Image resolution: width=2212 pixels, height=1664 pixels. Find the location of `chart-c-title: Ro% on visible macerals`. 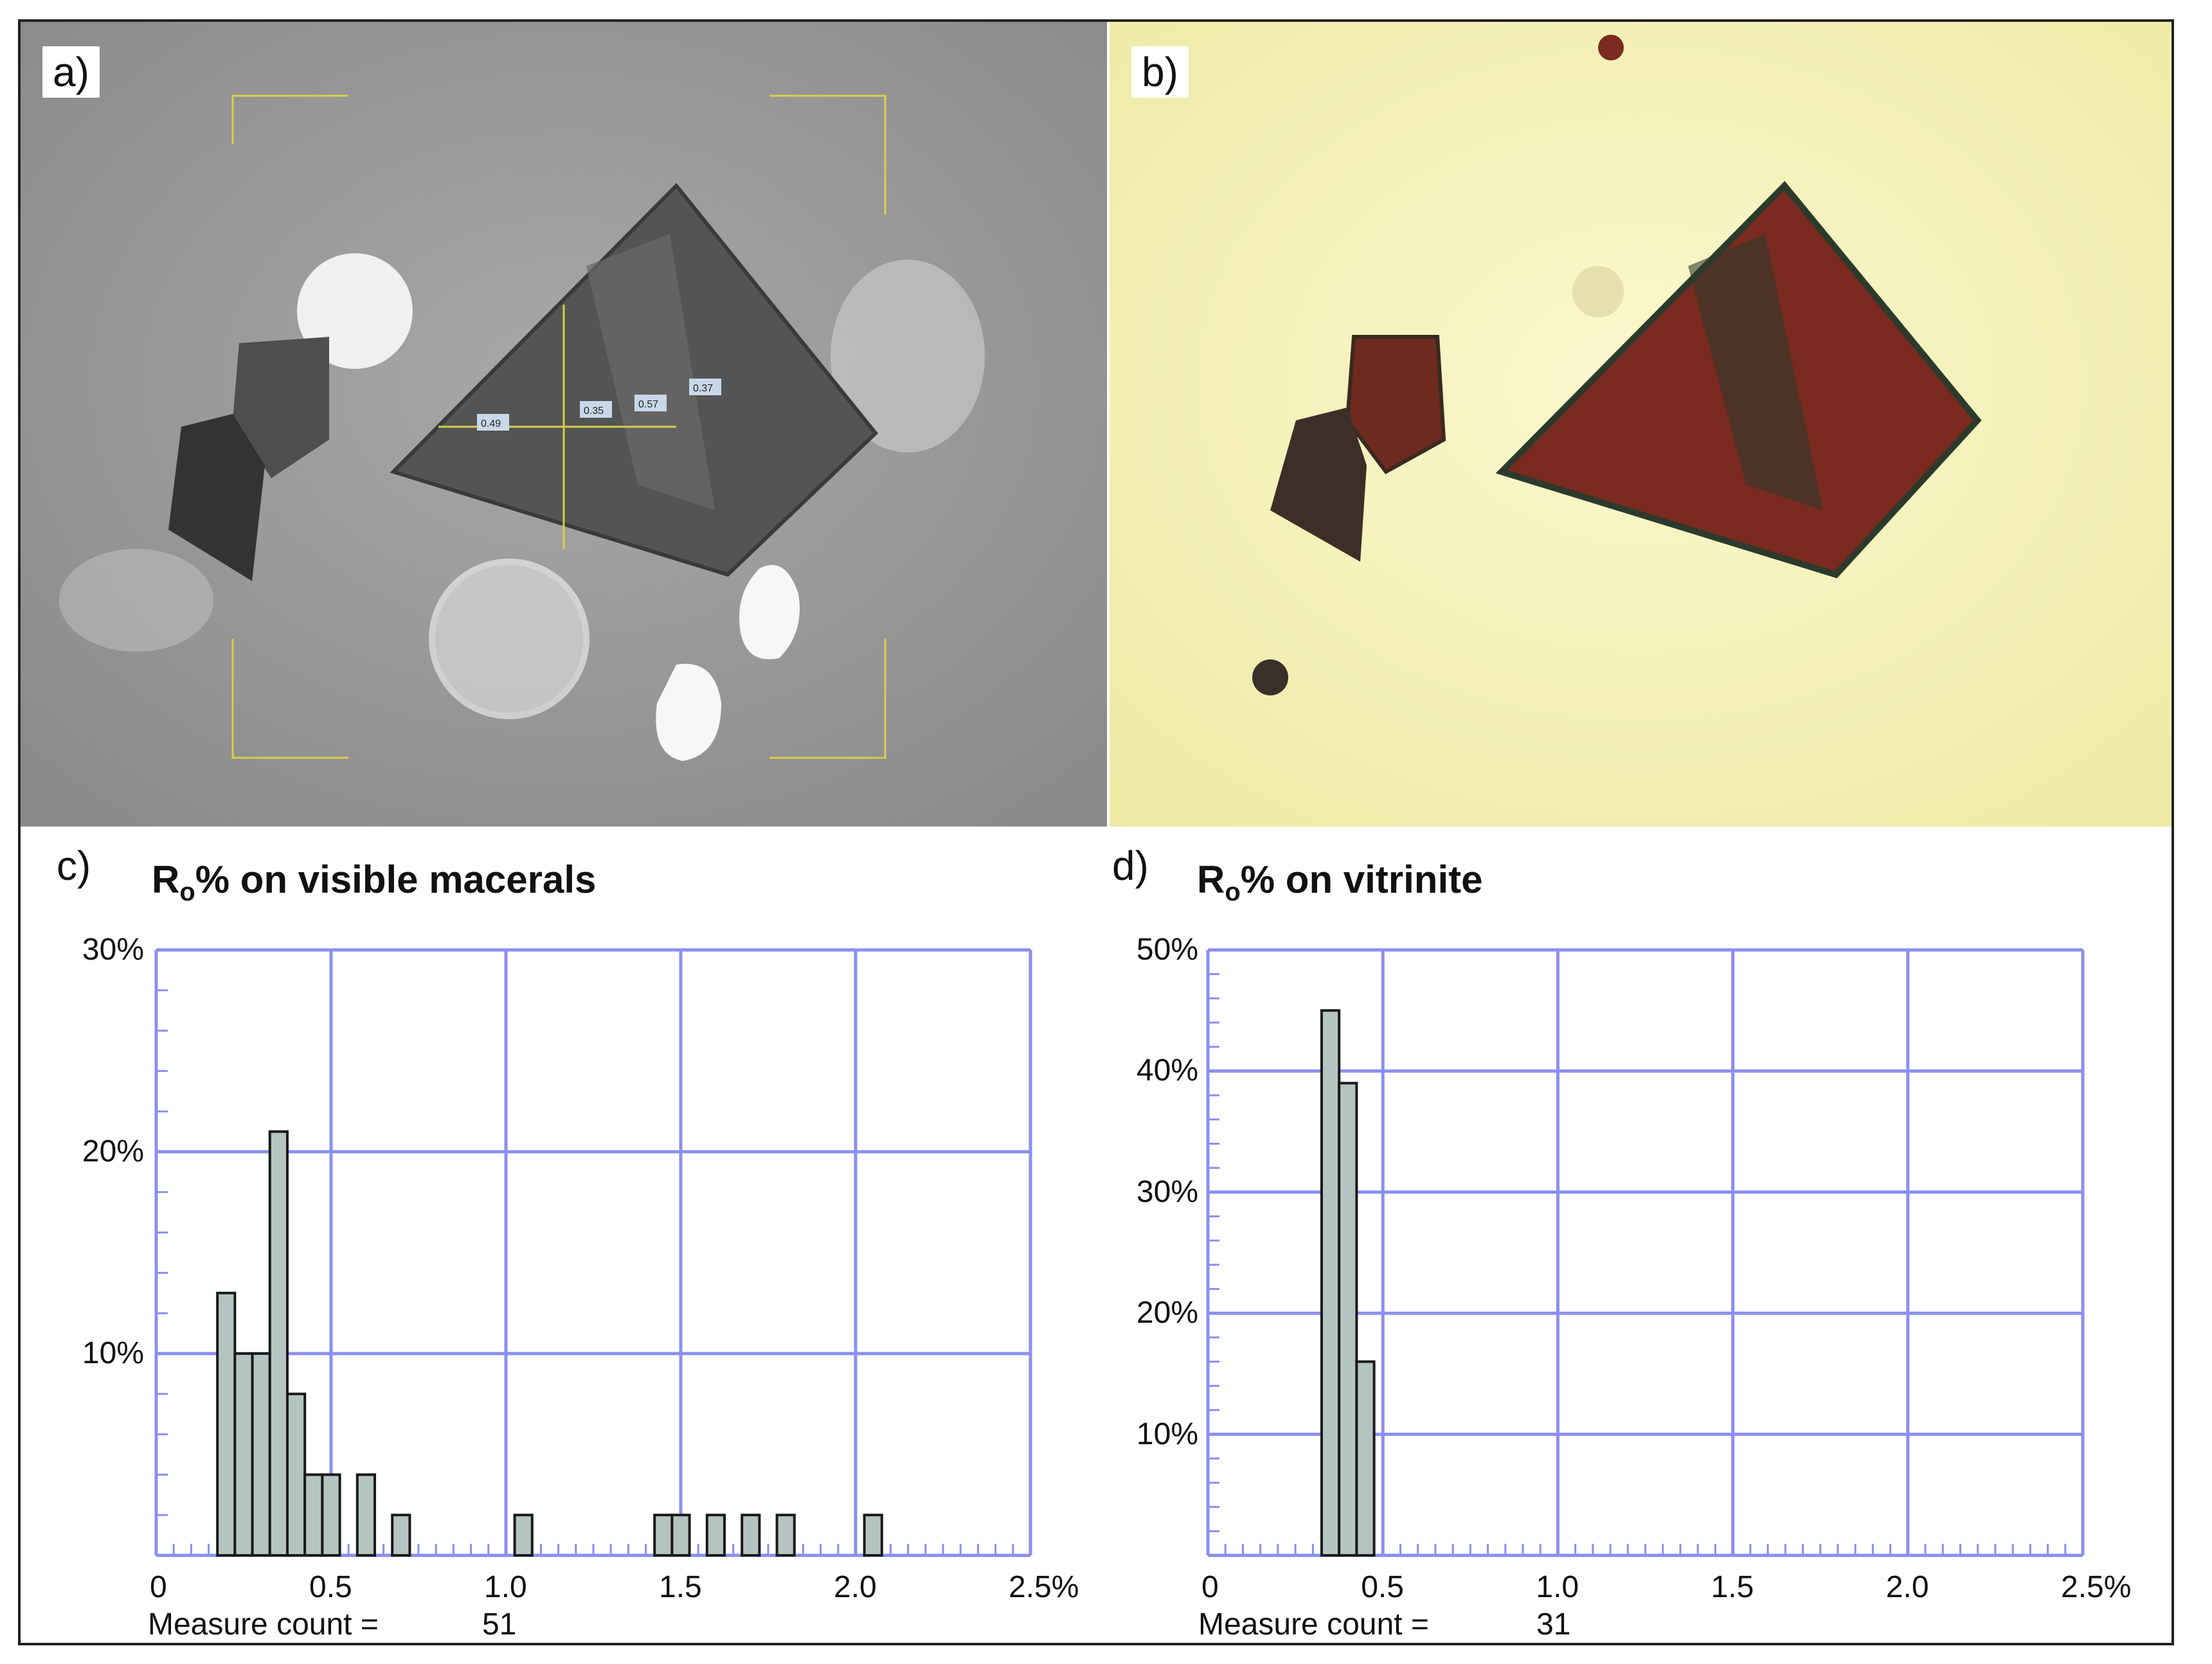

chart-c-title: Ro% on visible macerals is located at coordinates (374, 882).